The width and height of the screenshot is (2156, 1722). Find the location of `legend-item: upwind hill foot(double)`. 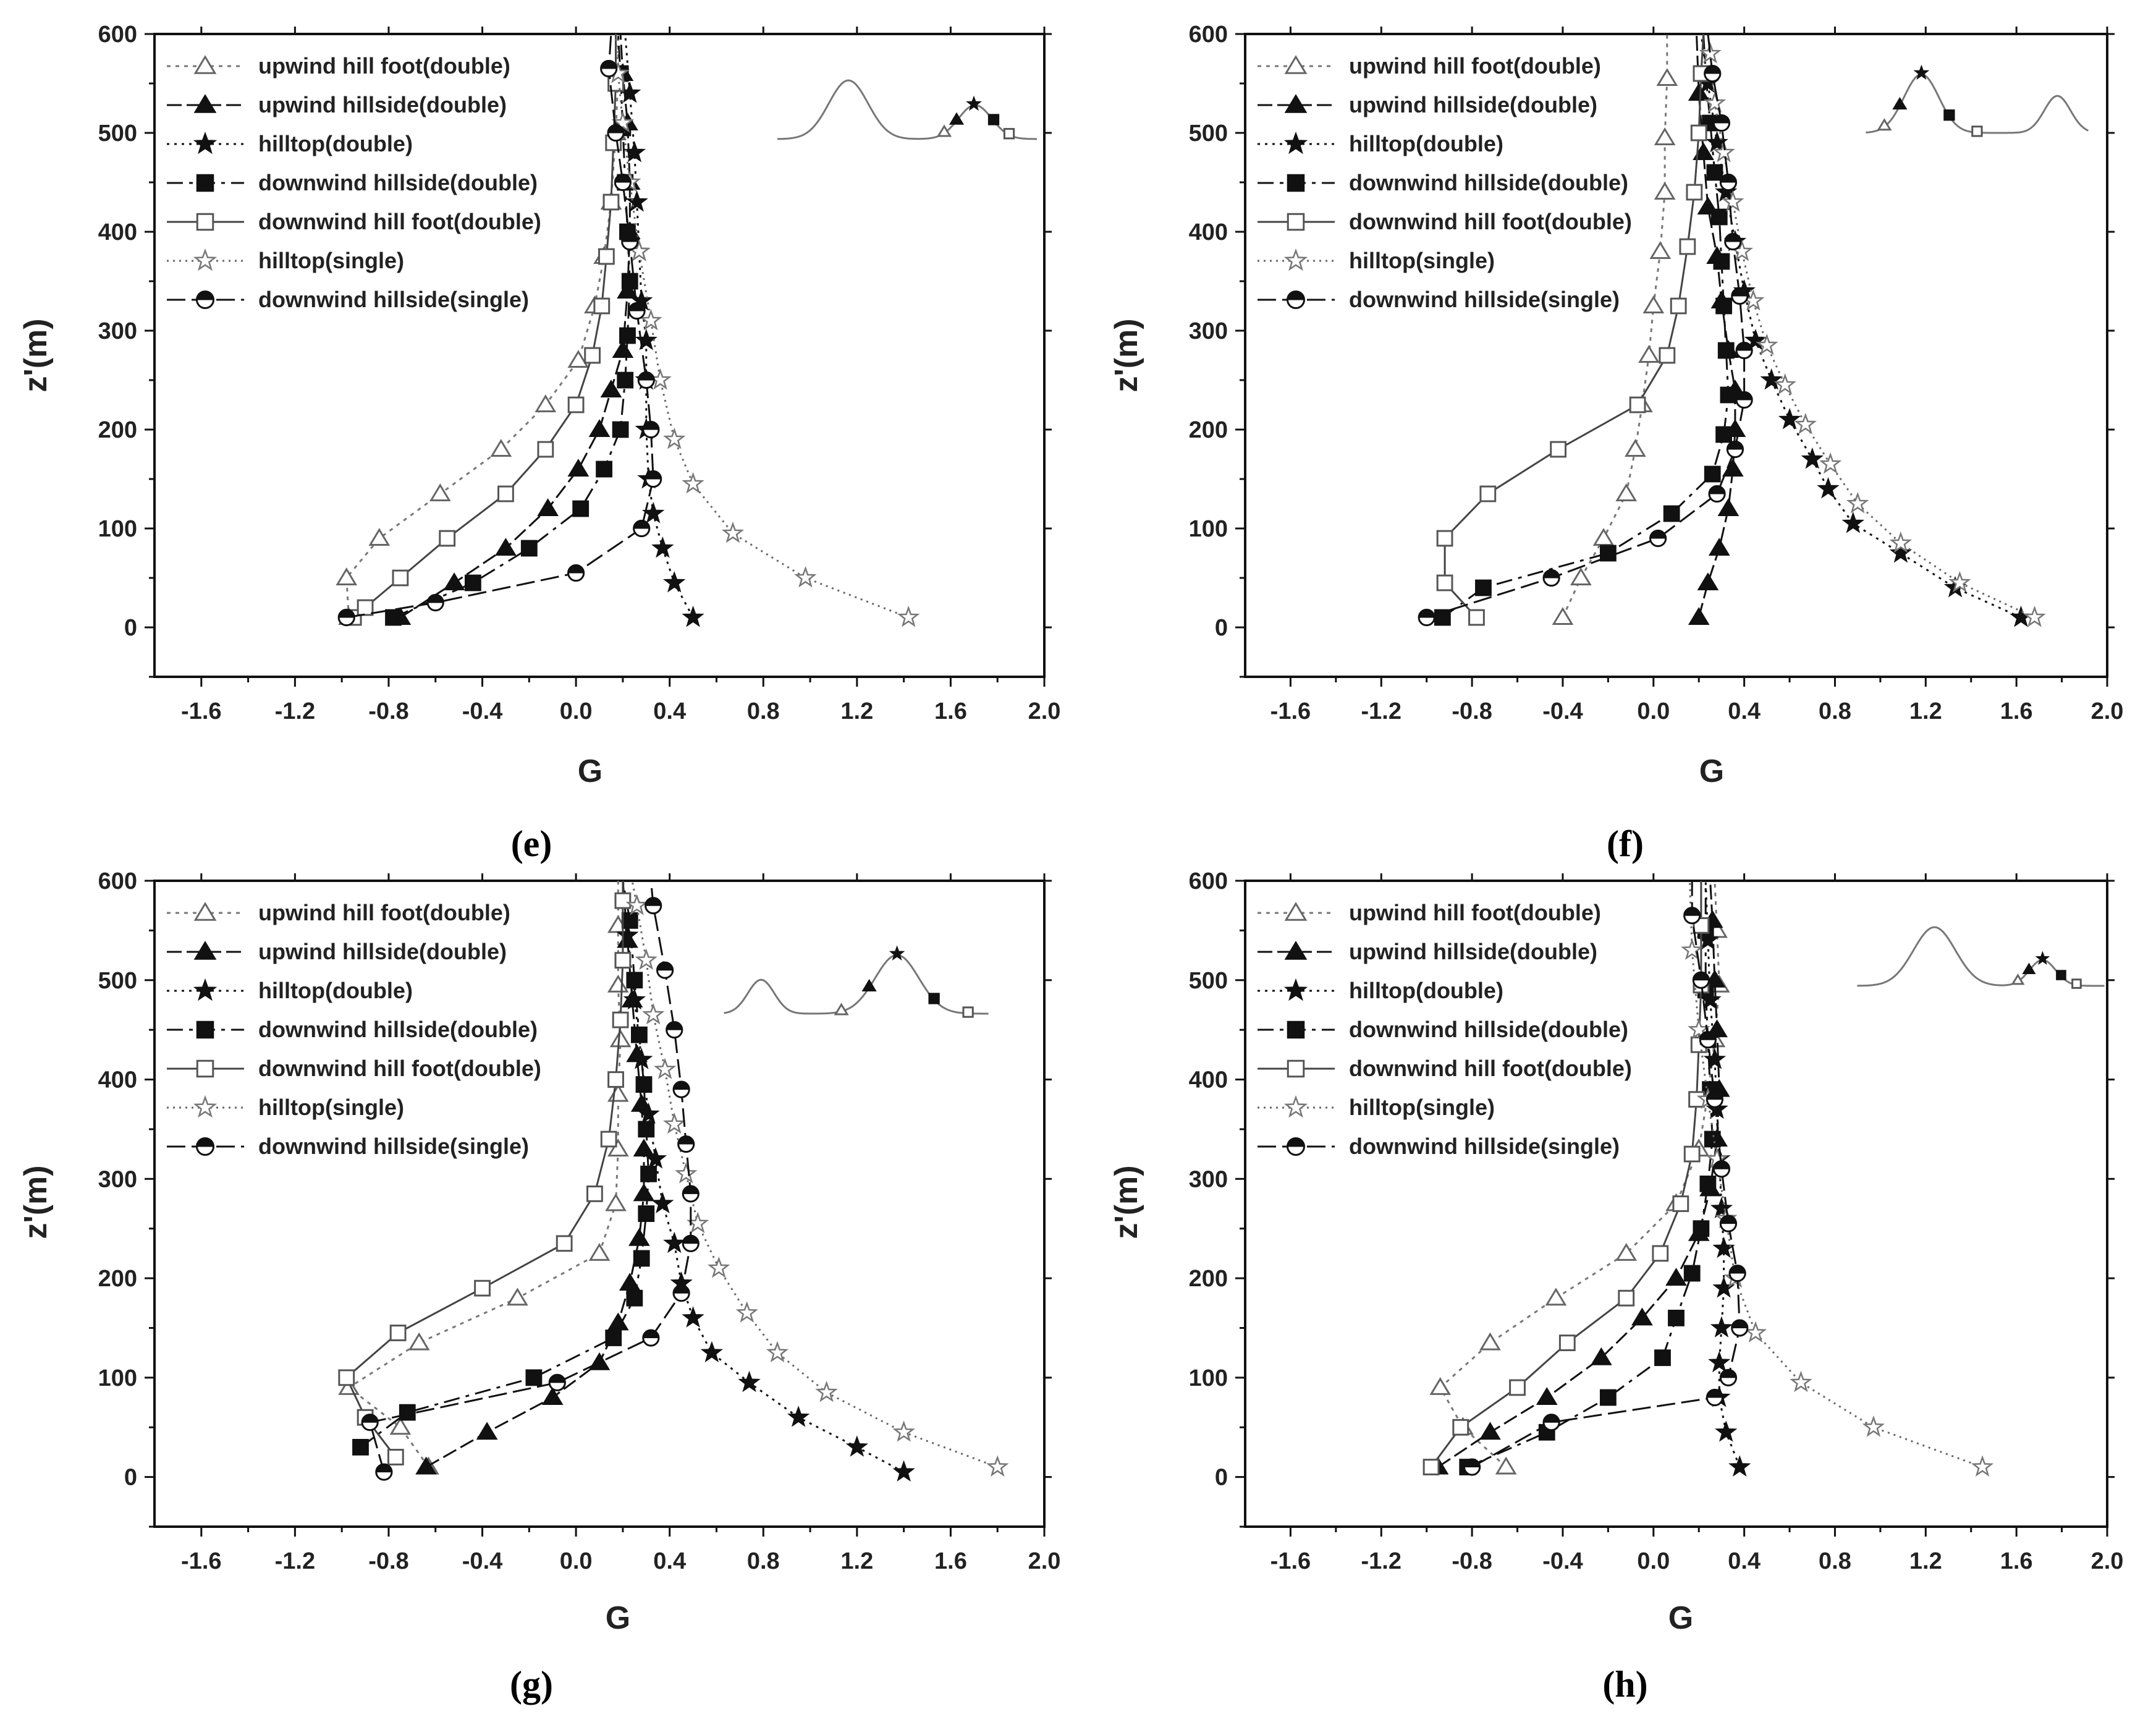

legend-item: upwind hill foot(double) is located at coordinates (338, 65).